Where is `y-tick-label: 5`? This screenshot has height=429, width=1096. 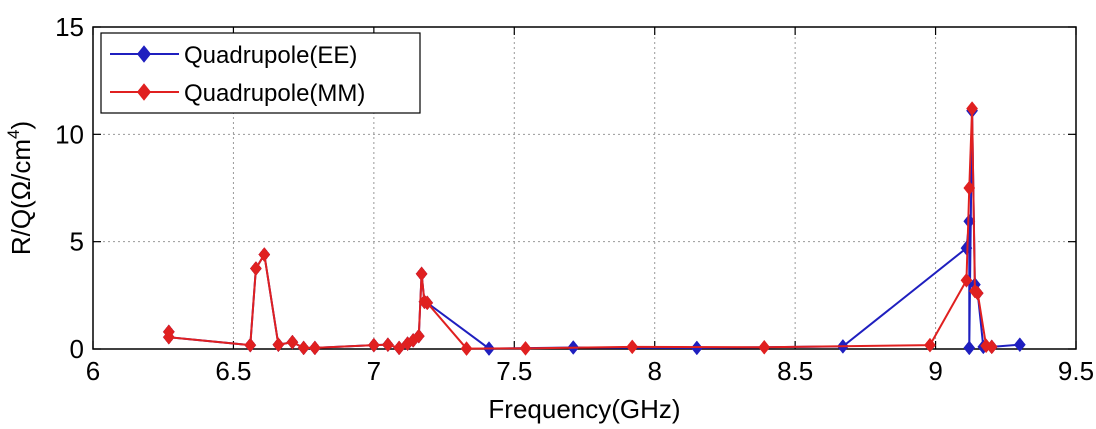 y-tick-label: 5 is located at coordinates (77, 242).